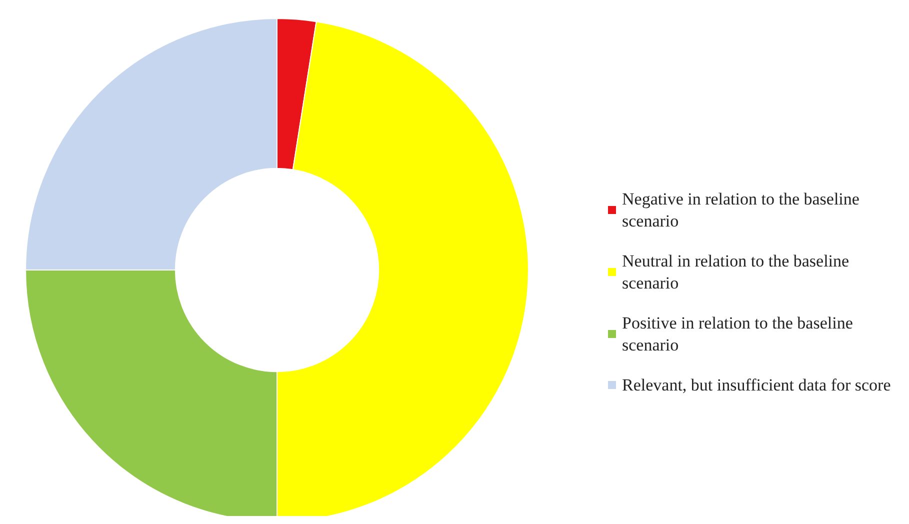  What do you see at coordinates (743, 210) in the screenshot?
I see `legend-label: Negative in relation to the baseline scenario` at bounding box center [743, 210].